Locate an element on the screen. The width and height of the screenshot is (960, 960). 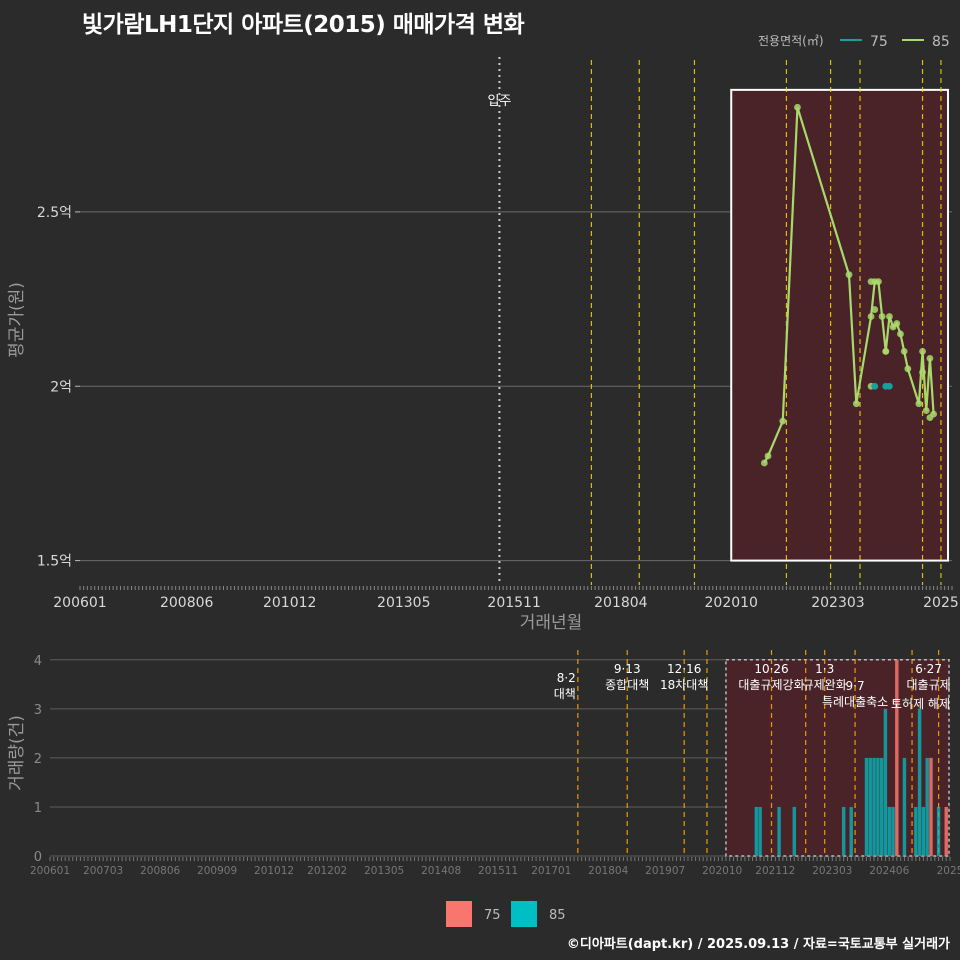
series-75-point is located at coordinates (875, 386).